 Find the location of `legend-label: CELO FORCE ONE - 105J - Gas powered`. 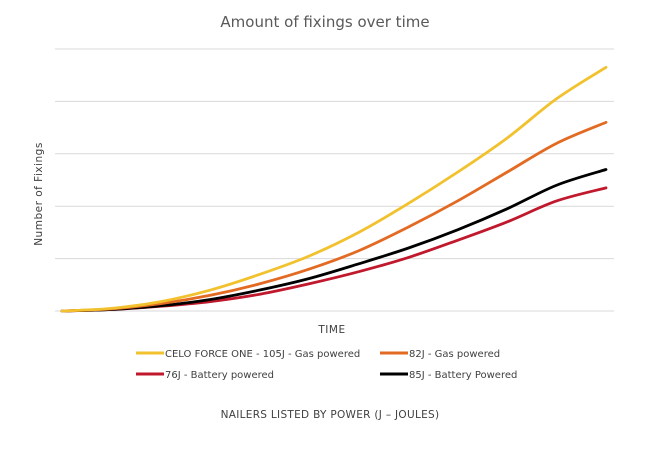

legend-label: CELO FORCE ONE - 105J - Gas powered is located at coordinates (262, 354).